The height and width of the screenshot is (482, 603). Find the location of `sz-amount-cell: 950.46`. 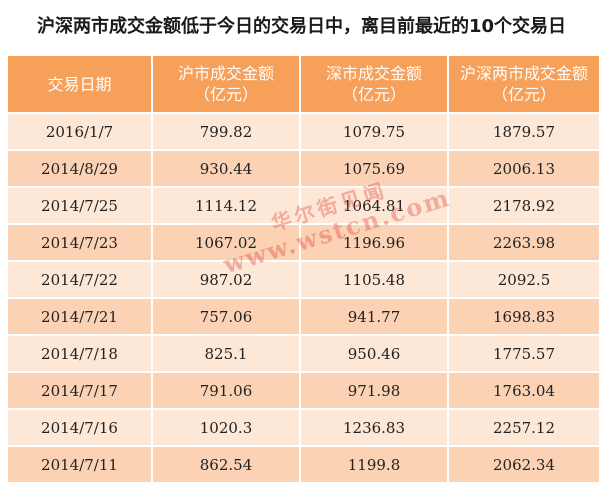

sz-amount-cell: 950.46 is located at coordinates (375, 353).